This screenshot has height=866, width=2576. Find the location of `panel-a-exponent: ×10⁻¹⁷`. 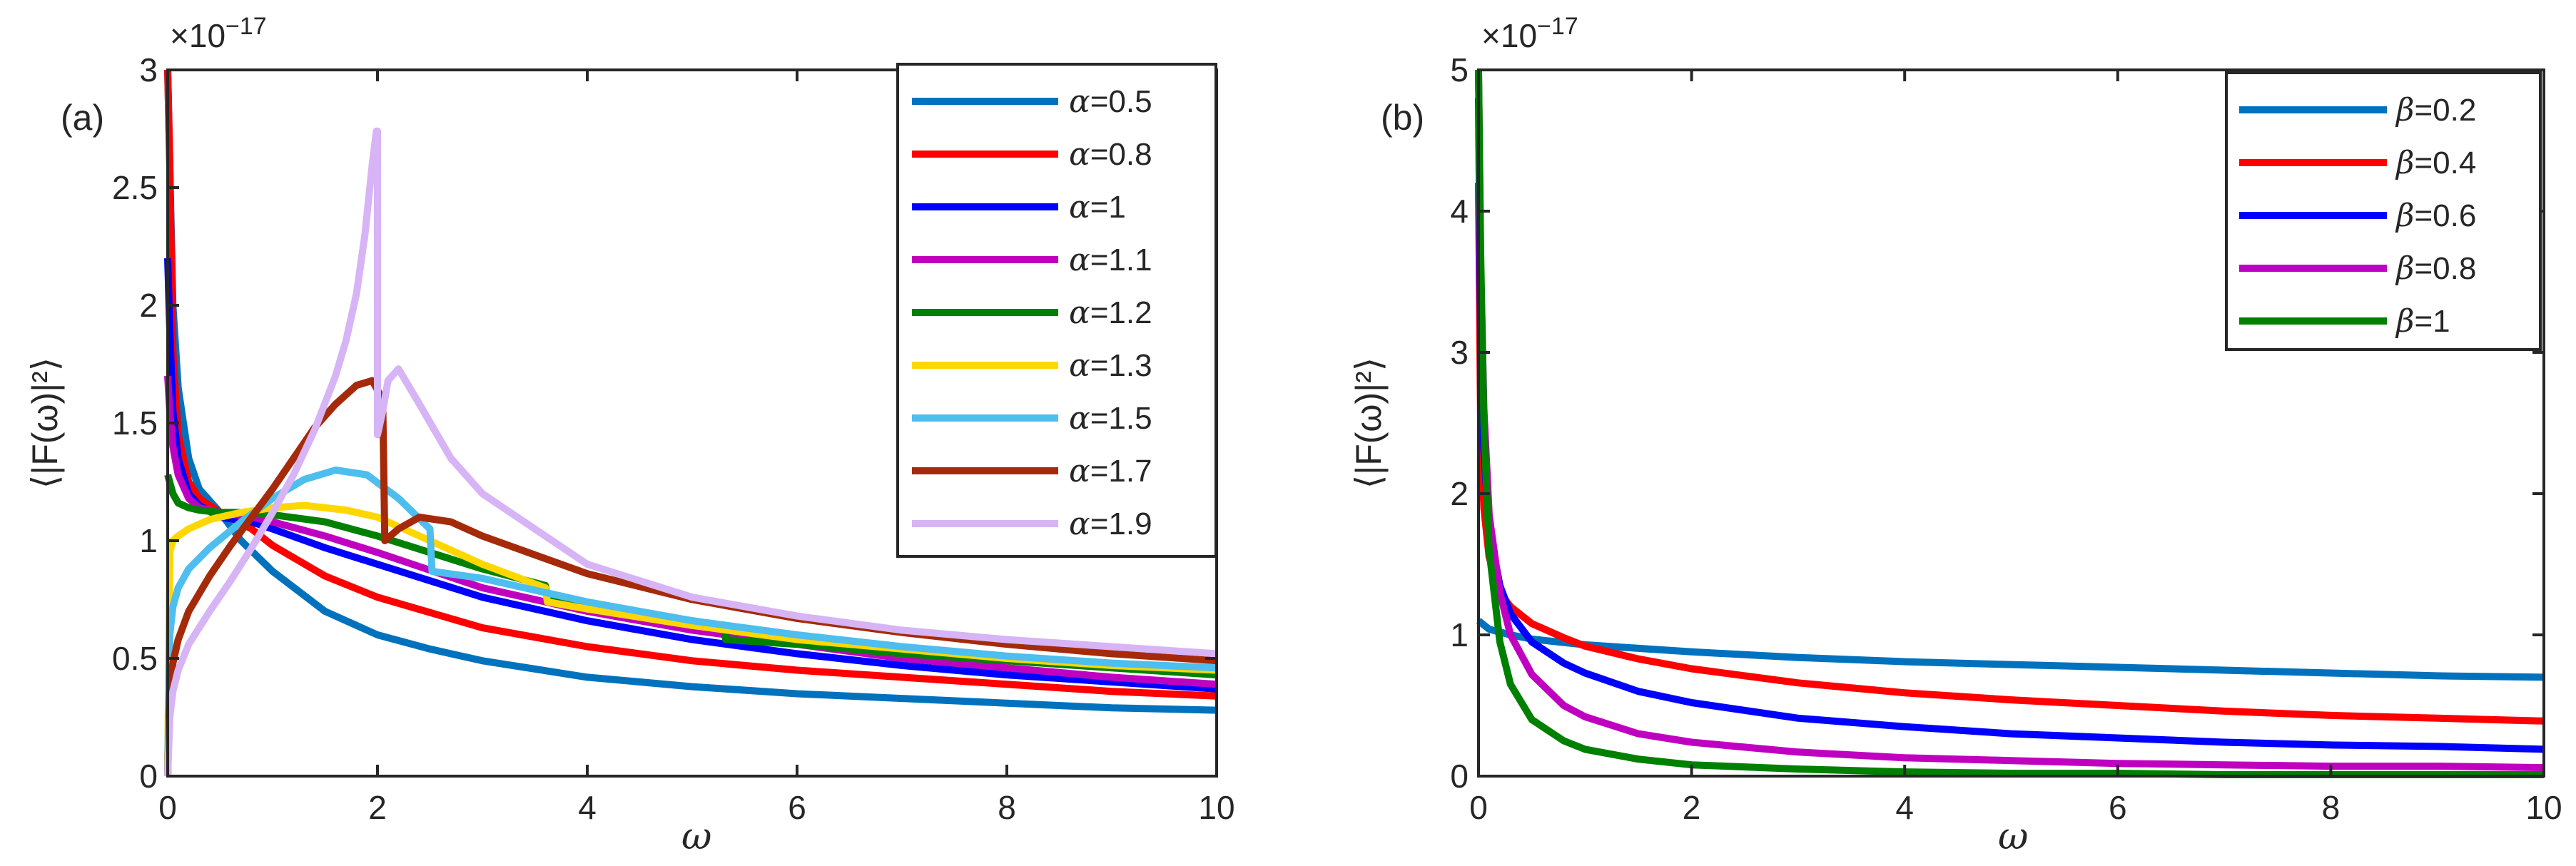

panel-a-exponent: ×10⁻¹⁷ is located at coordinates (219, 34).